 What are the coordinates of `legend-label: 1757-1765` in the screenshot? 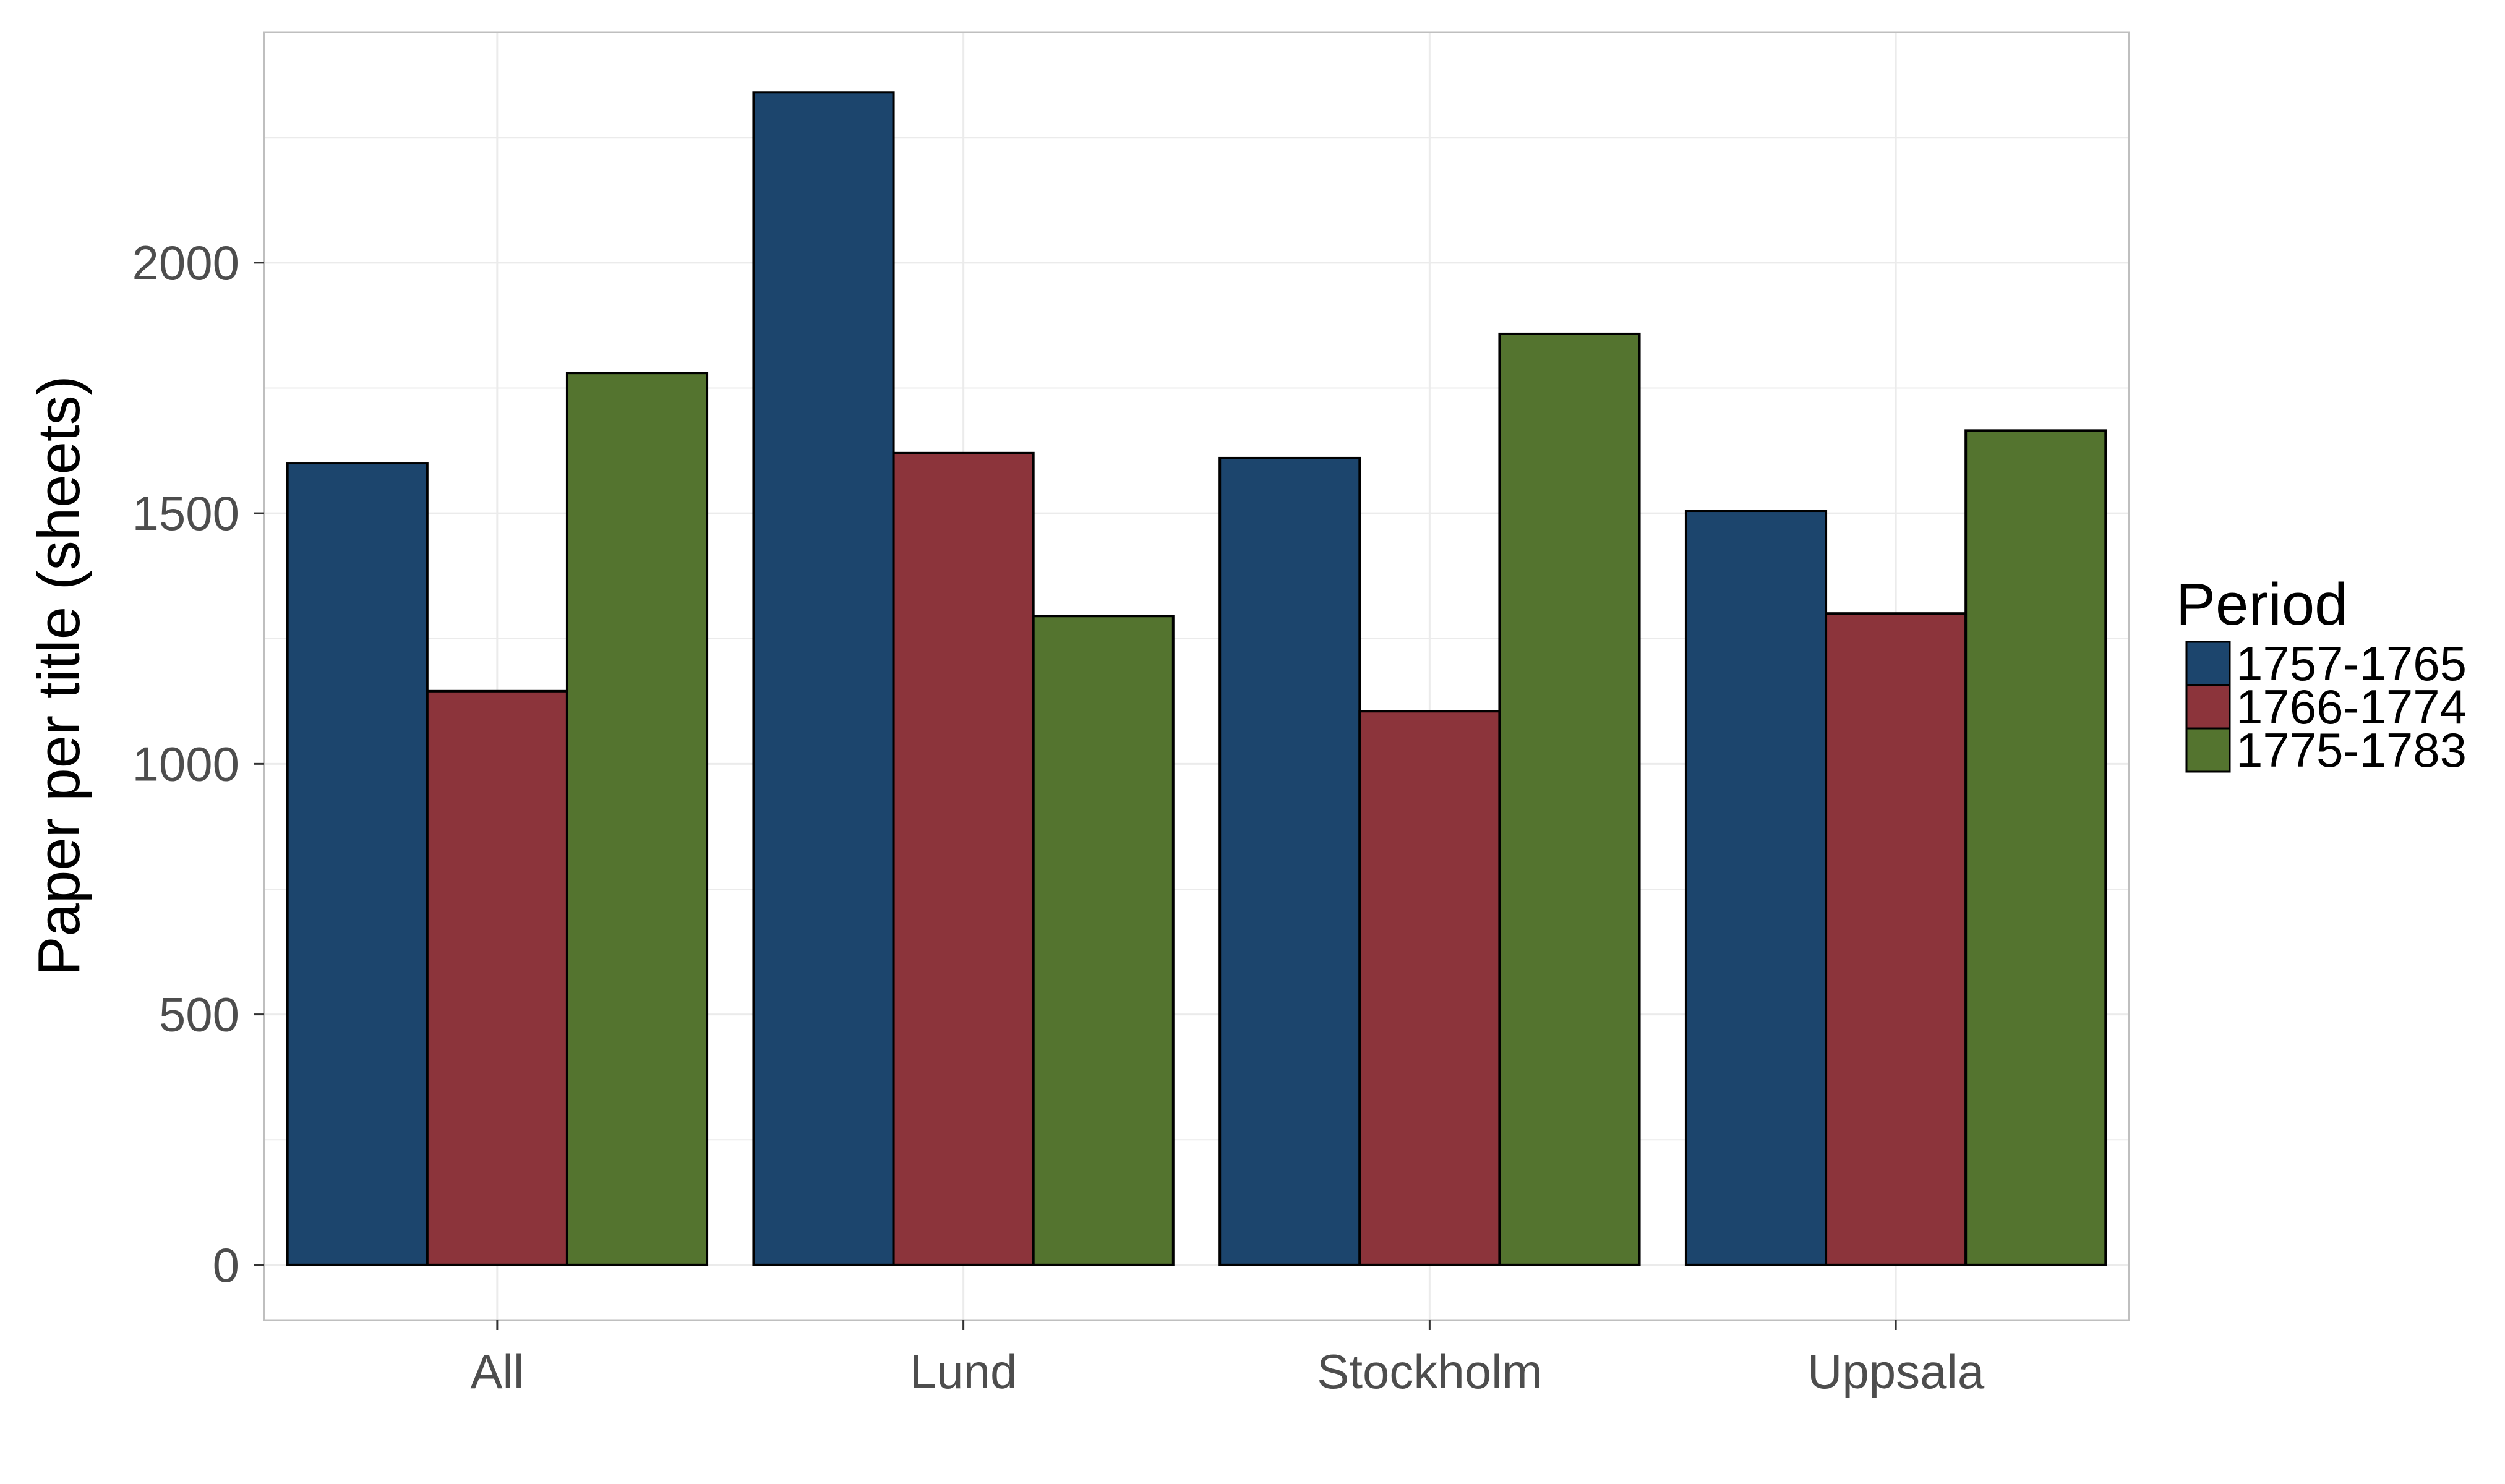 It's located at (2351, 663).